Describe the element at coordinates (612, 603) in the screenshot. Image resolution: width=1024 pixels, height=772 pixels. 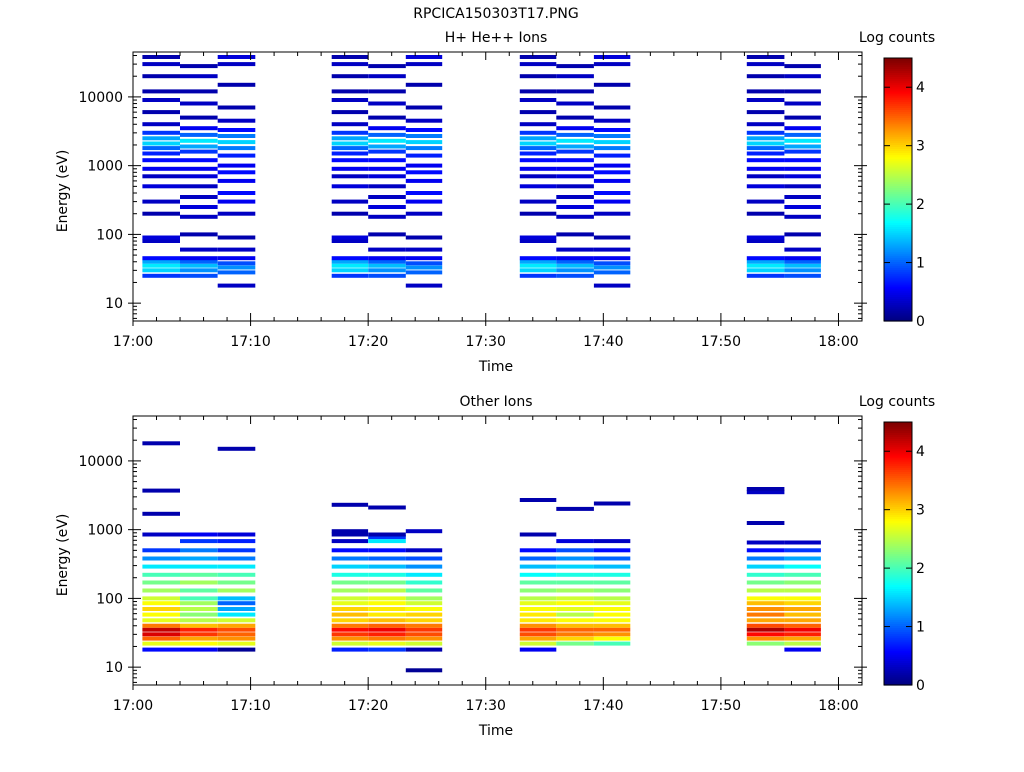
I see `panel2-cell-c8-r8` at that location.